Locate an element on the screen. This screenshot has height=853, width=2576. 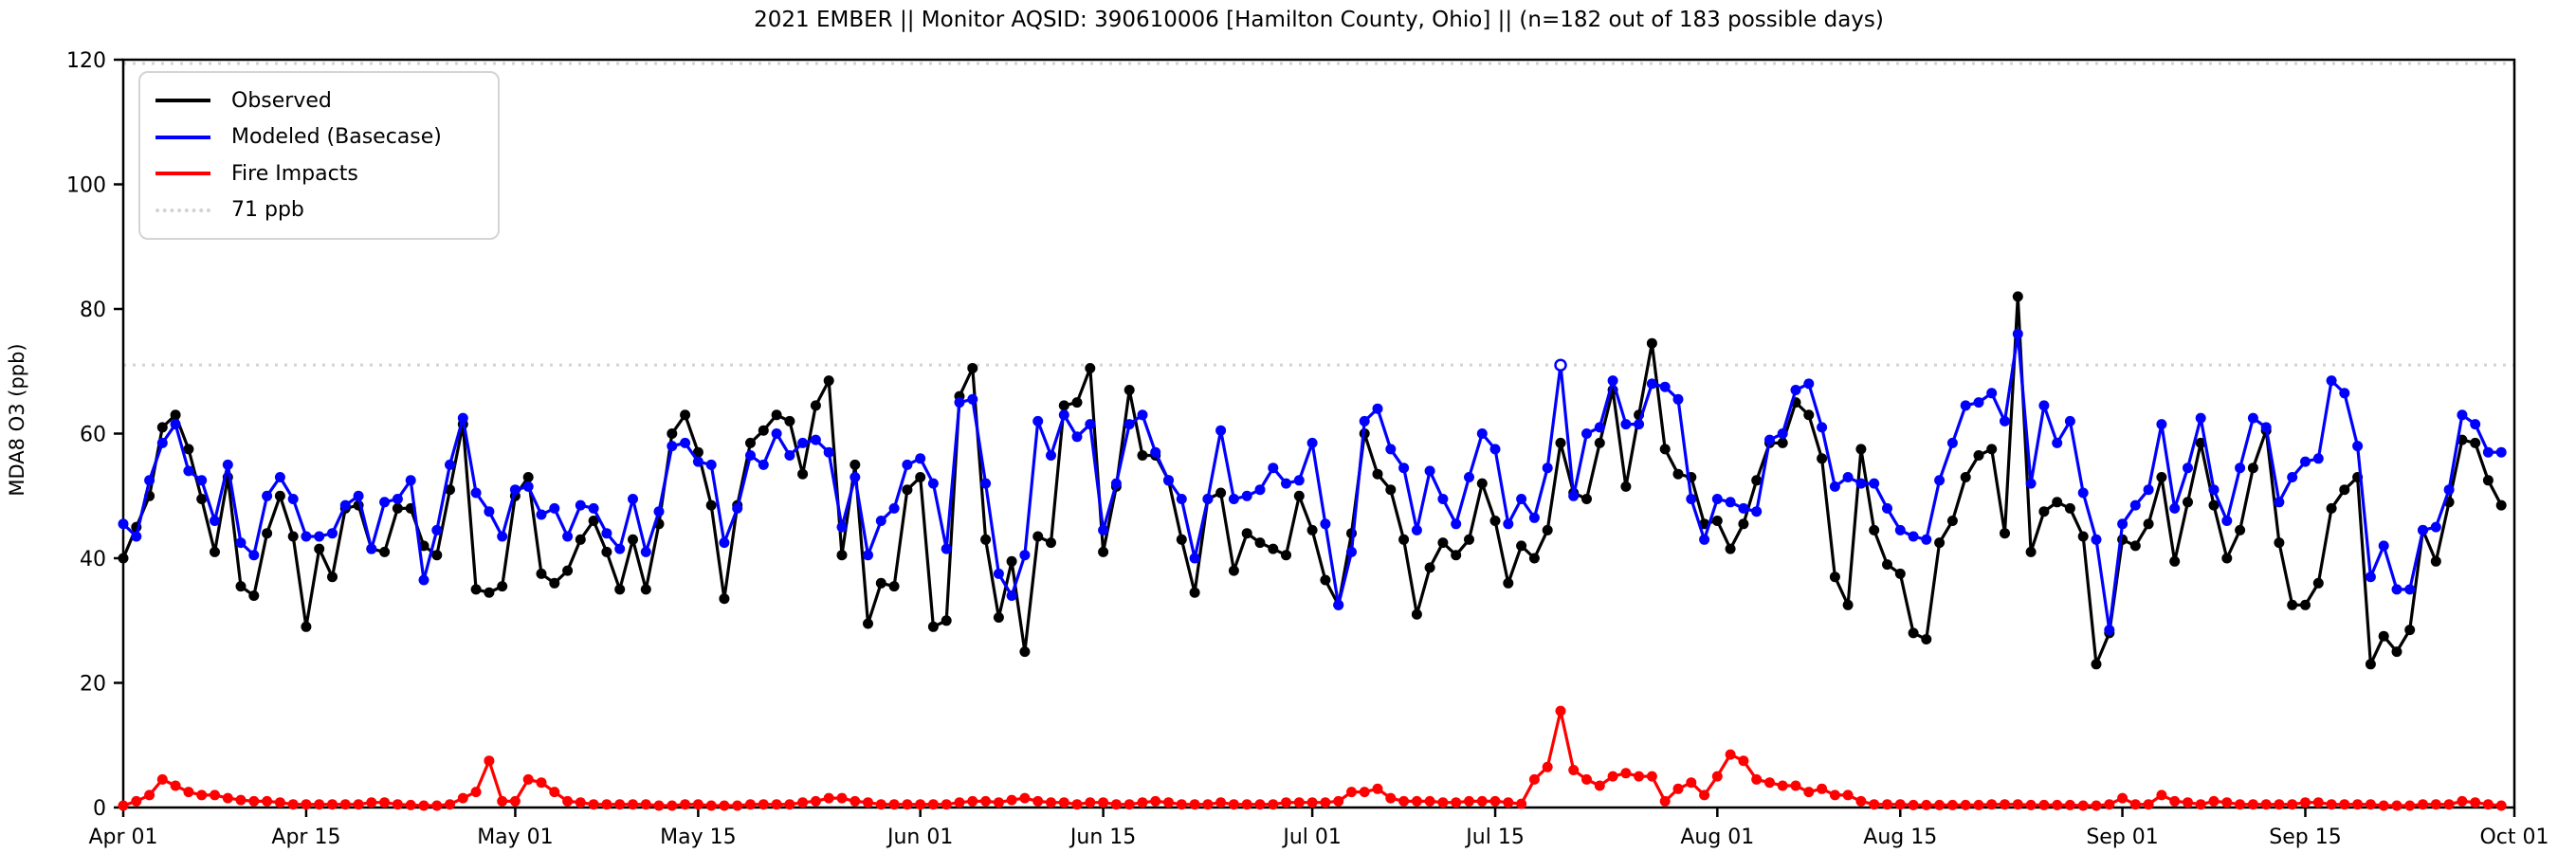
legend-label: Fire Impacts is located at coordinates (294, 173).